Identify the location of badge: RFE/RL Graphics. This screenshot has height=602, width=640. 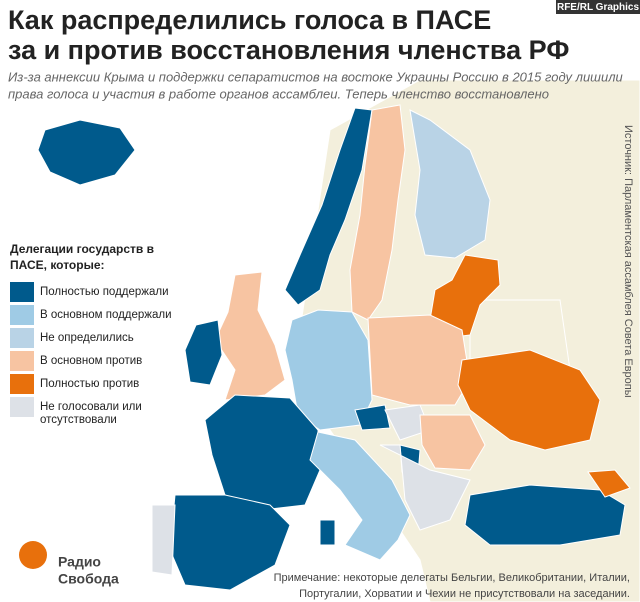
(598, 7).